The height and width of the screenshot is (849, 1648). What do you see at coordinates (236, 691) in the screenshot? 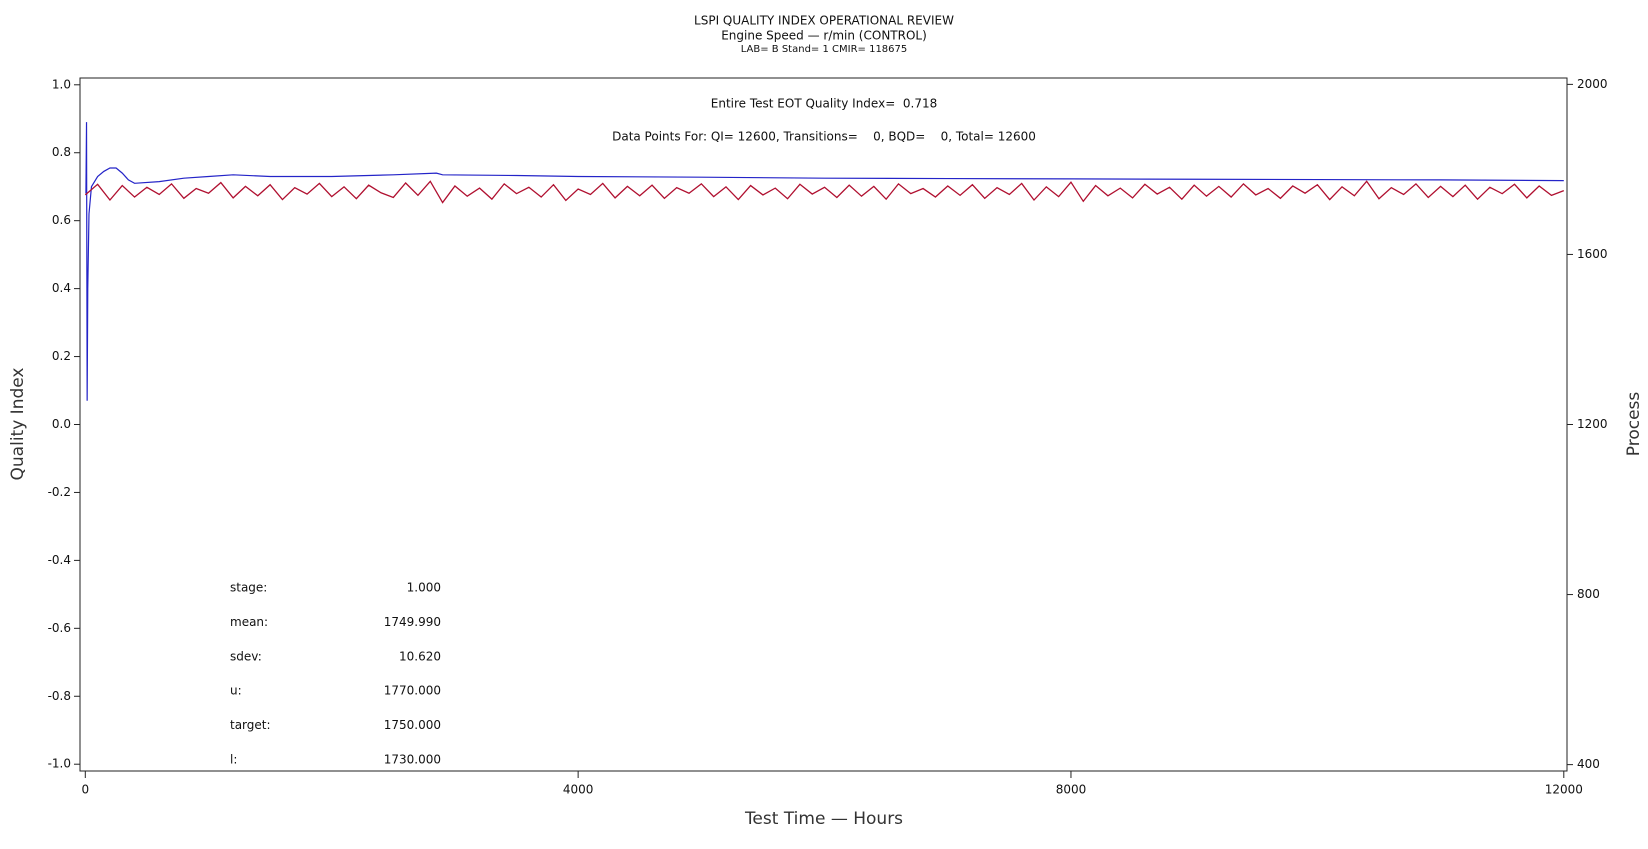
I see `stat-label: u:` at bounding box center [236, 691].